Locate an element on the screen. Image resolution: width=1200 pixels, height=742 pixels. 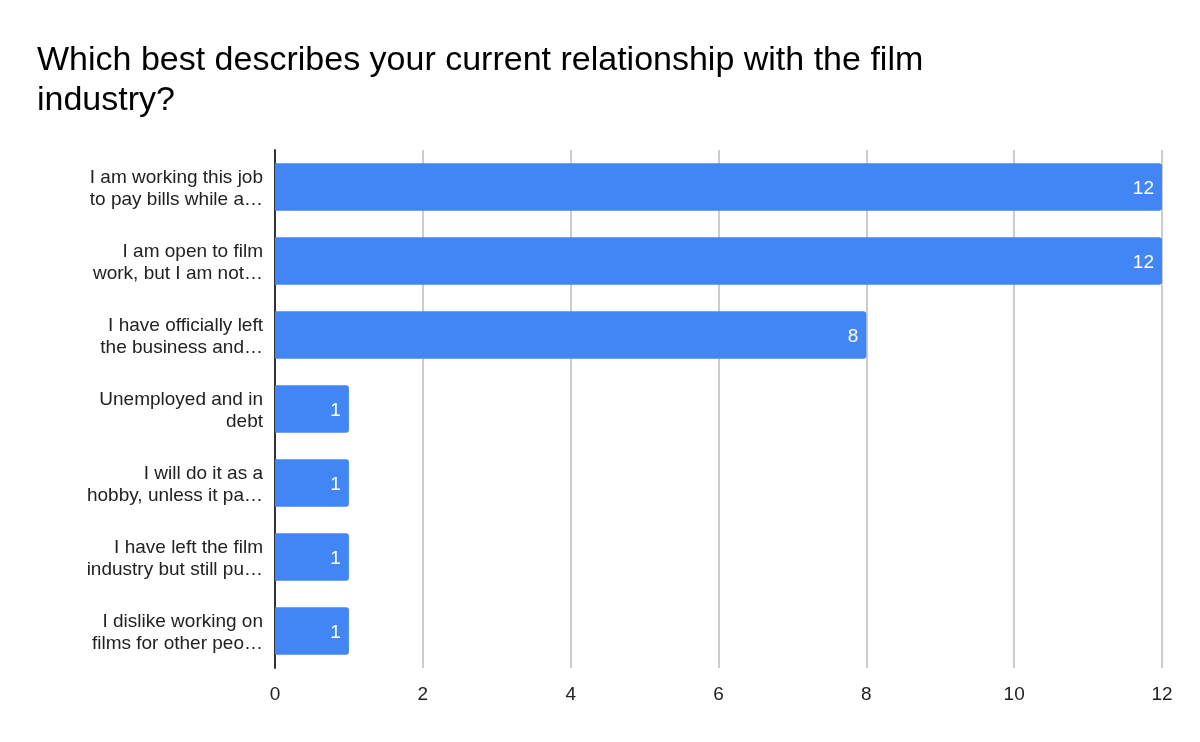
x-tick-label: 12 is located at coordinates (1162, 693).